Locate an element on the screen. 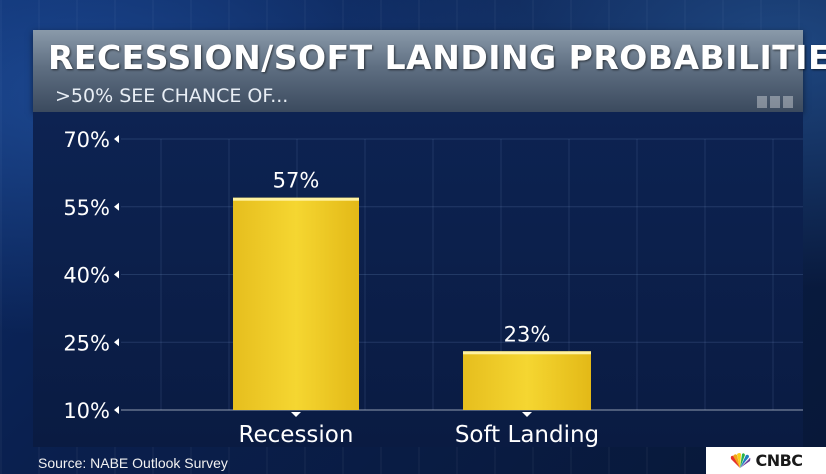 The image size is (826, 474). cnbc-logo: CNBC is located at coordinates (766, 460).